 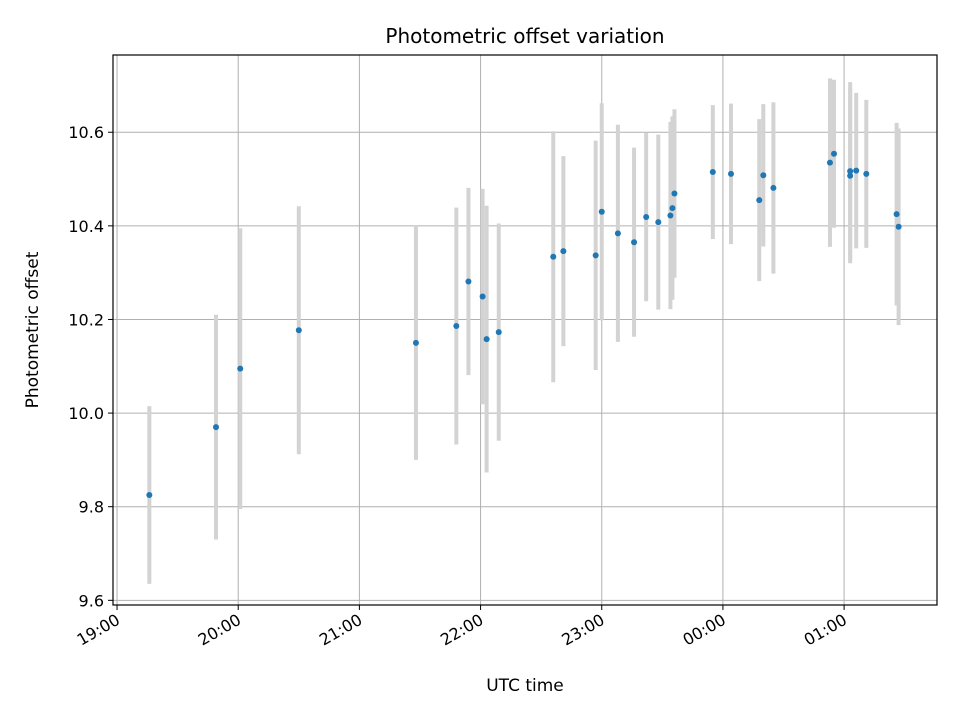 I want to click on x-axis-label: UTC time, so click(x=525, y=686).